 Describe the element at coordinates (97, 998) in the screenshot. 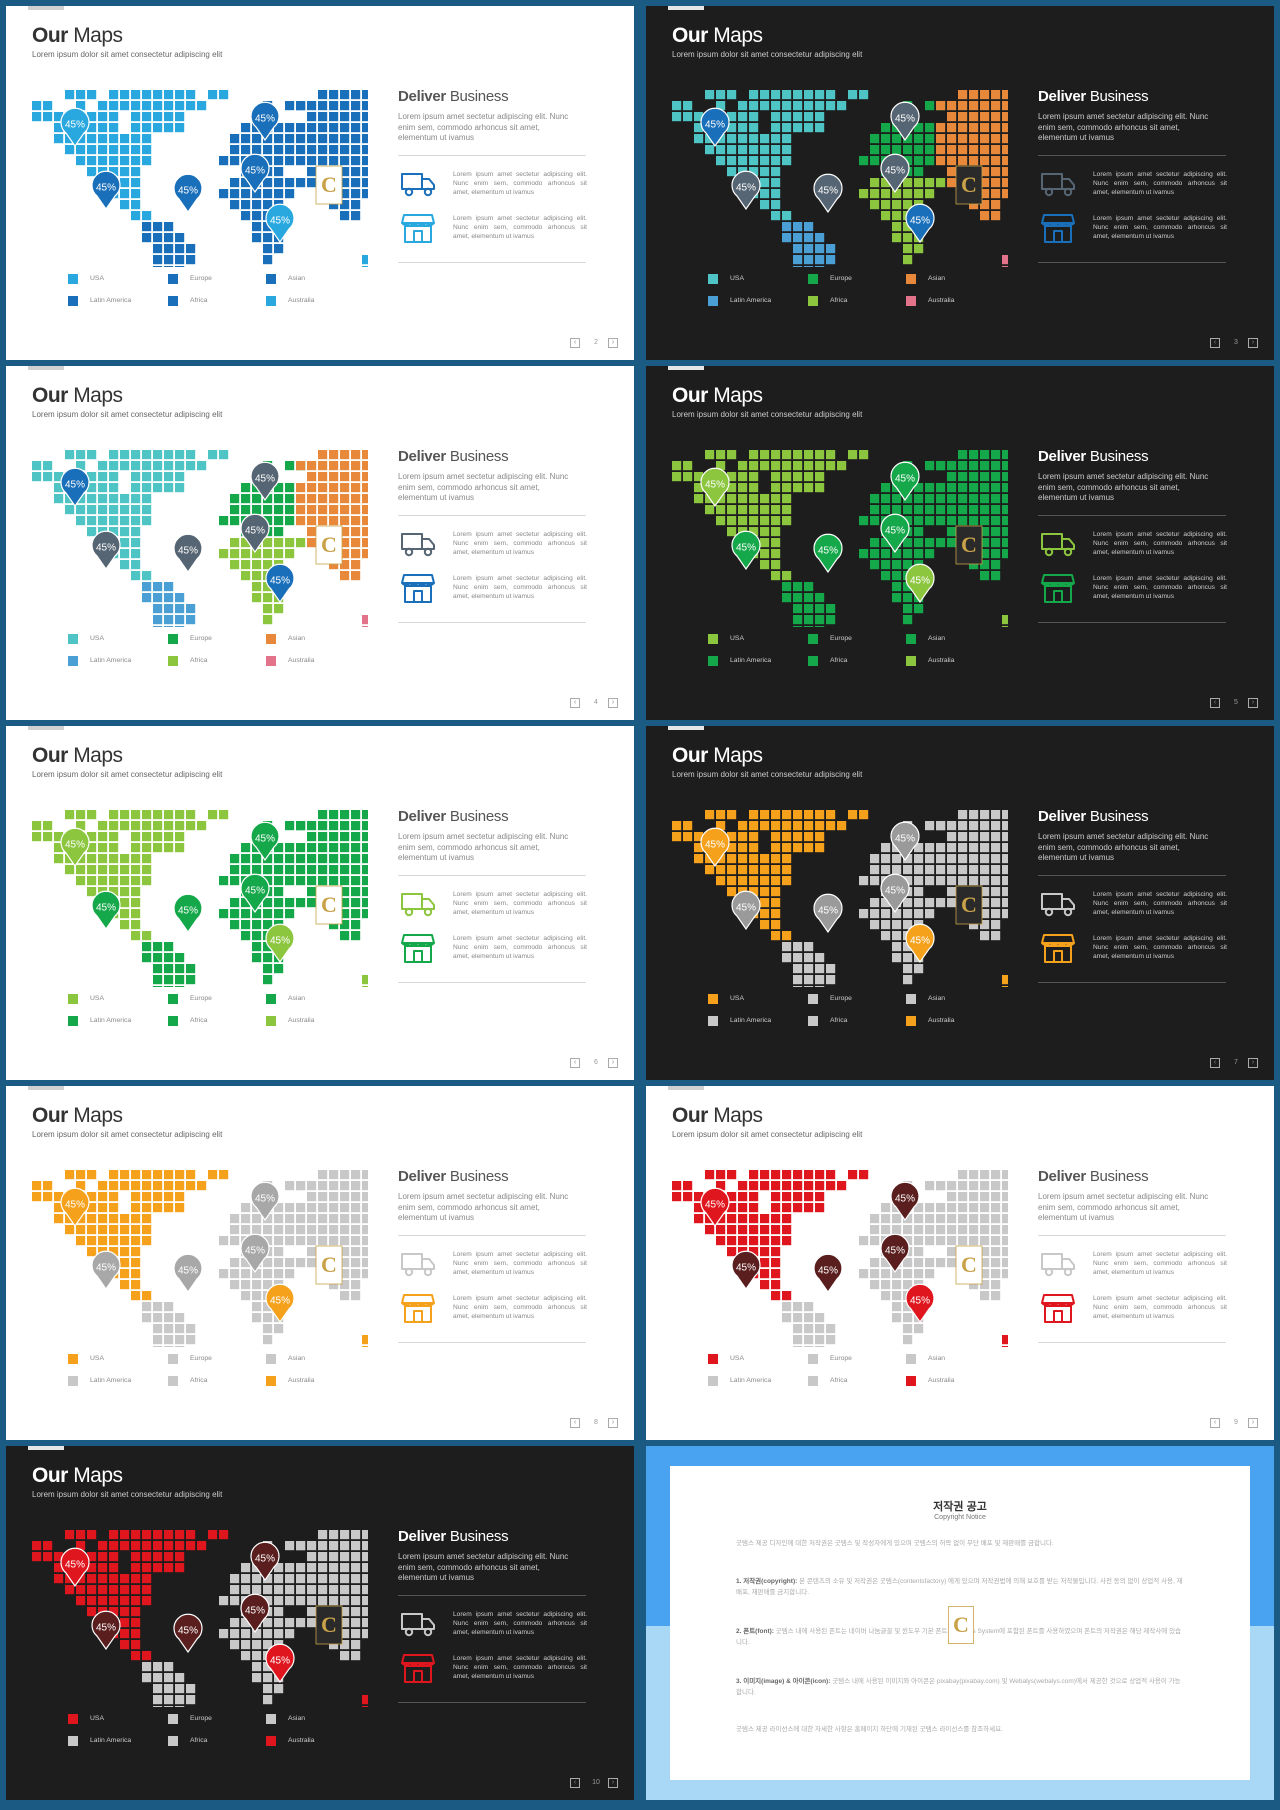

I see `legend-label: USA` at that location.